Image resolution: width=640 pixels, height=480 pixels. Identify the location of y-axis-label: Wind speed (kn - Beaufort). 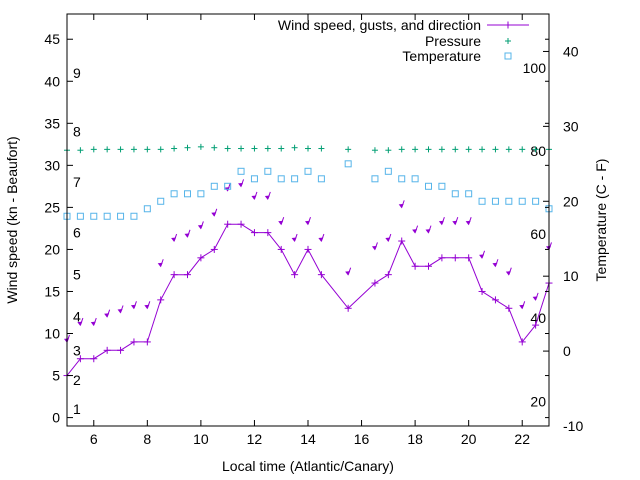
(12, 219).